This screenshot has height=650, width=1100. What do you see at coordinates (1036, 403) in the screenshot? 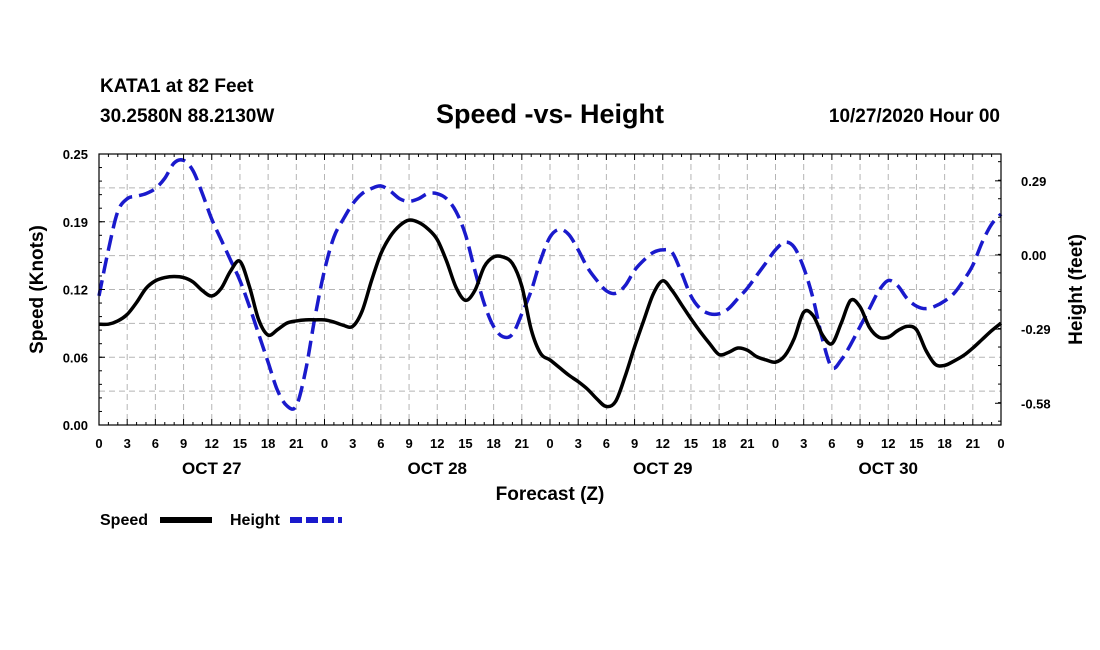
I see `y-right-tick-label: -0.58` at bounding box center [1036, 403].